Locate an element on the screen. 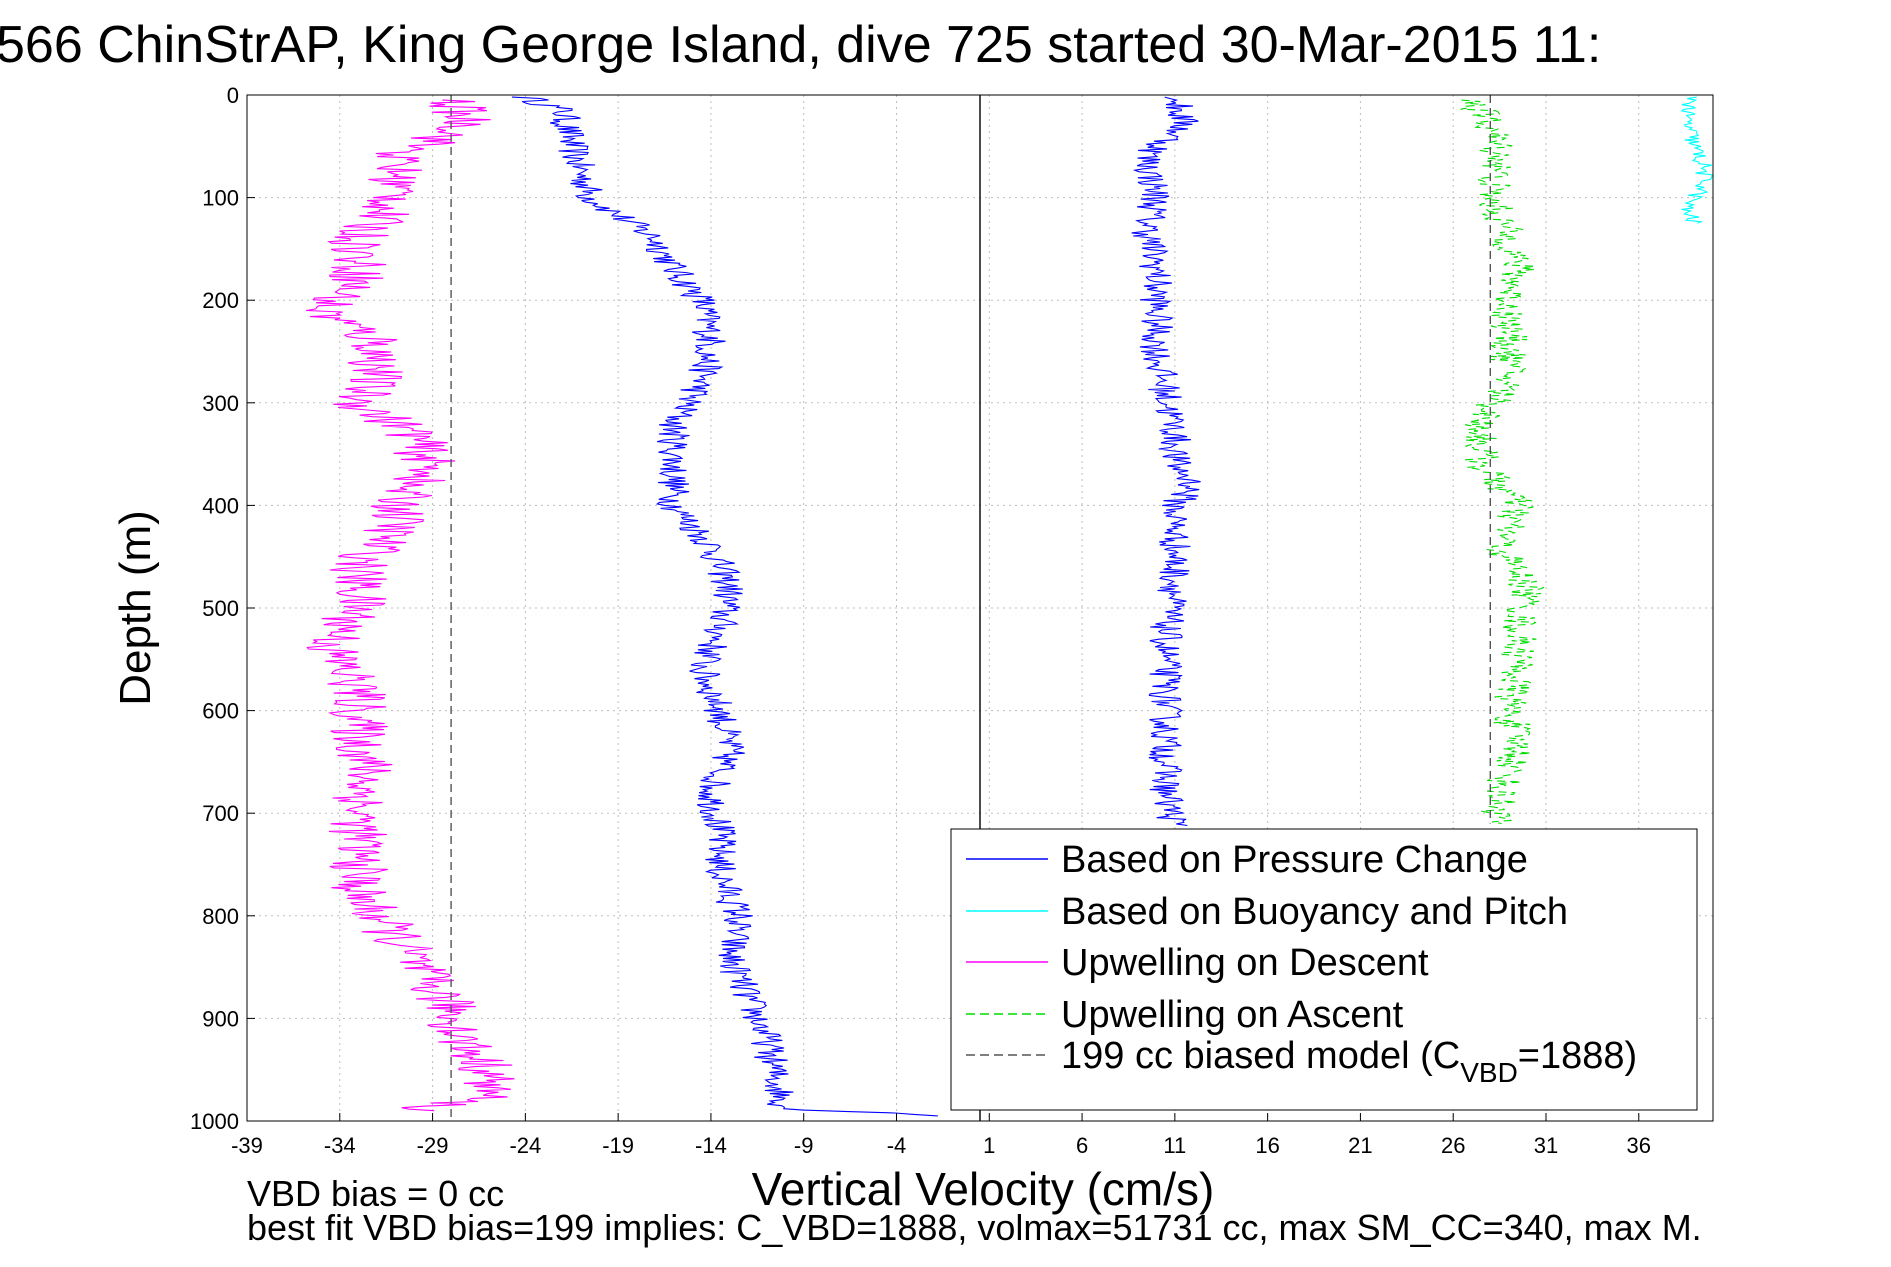 The image size is (1891, 1267). x-tick-label: 1 is located at coordinates (989, 1145).